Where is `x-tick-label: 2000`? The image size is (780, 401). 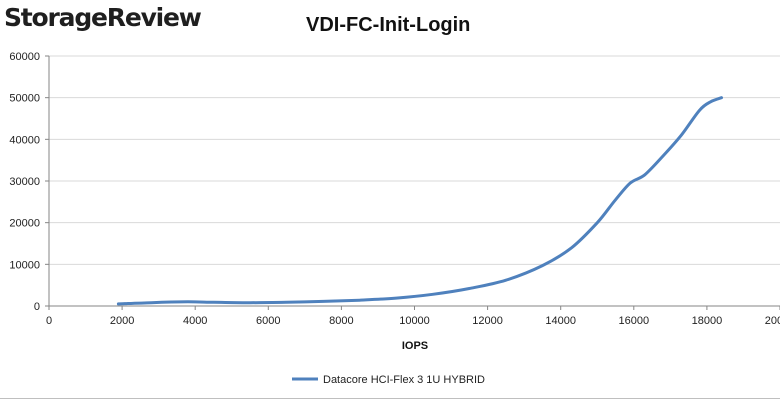 x-tick-label: 2000 is located at coordinates (122, 321).